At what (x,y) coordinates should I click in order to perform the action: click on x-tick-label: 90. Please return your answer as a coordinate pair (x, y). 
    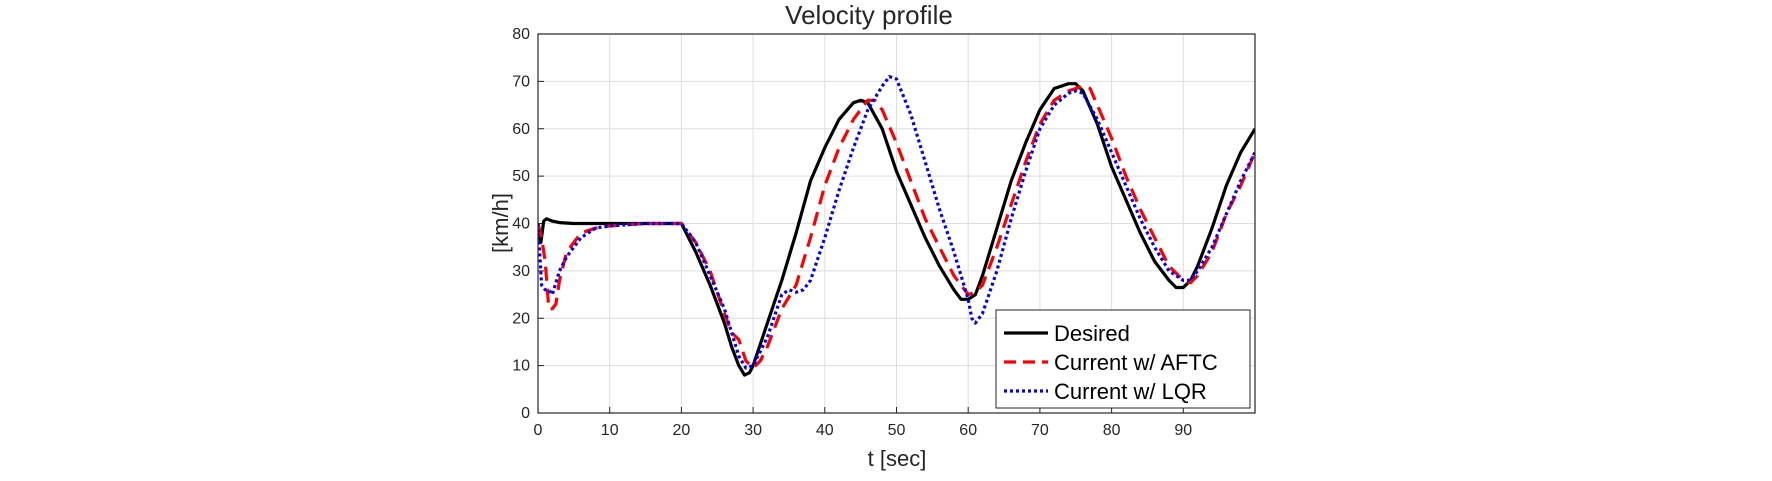
    Looking at the image, I should click on (1183, 430).